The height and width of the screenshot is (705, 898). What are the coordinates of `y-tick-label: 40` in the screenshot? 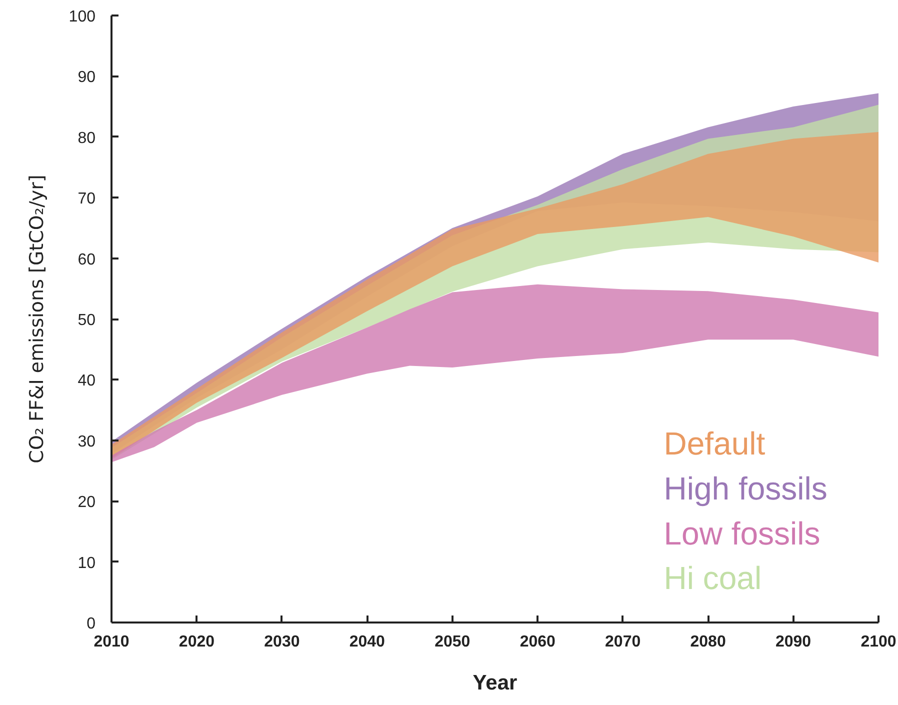 It's located at (87, 381).